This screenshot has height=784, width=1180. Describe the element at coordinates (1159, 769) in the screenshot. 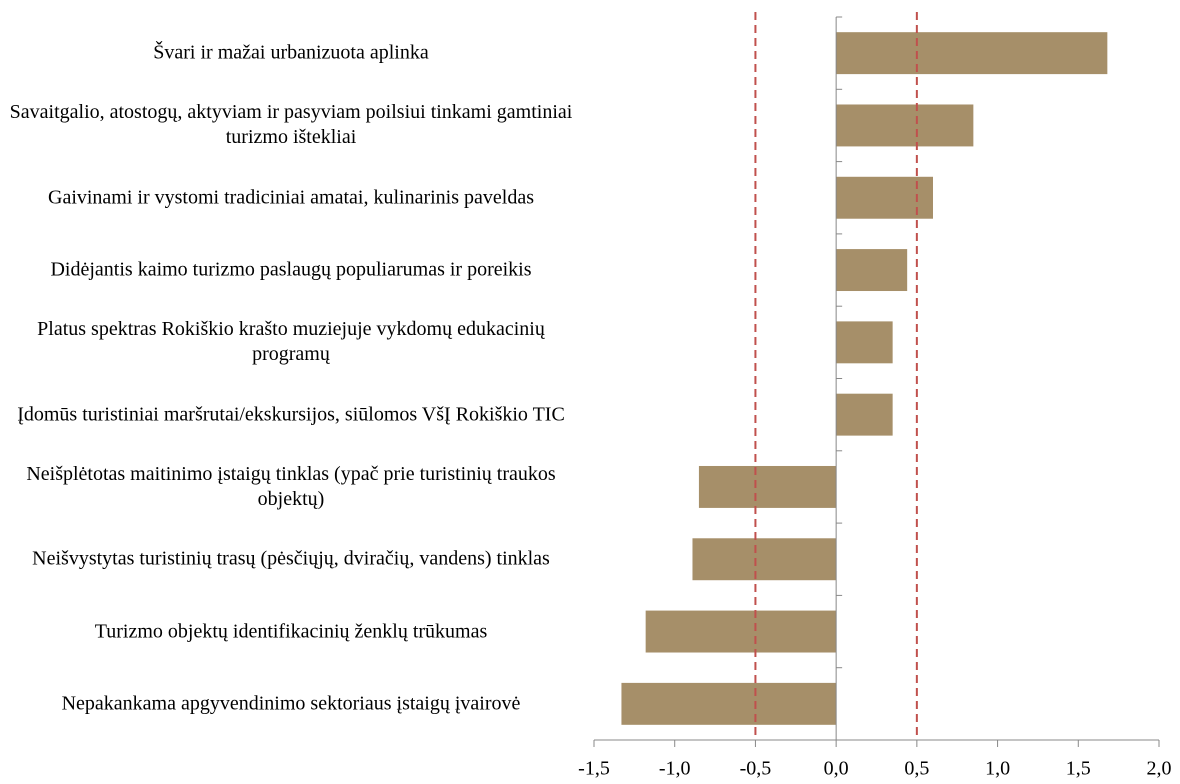

I see `x-tick-label: 2,0` at that location.